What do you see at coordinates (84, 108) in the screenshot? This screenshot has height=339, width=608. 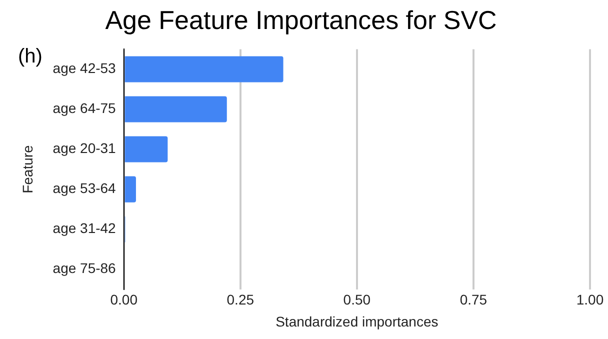 I see `y-tick-label: age 64-75` at bounding box center [84, 108].